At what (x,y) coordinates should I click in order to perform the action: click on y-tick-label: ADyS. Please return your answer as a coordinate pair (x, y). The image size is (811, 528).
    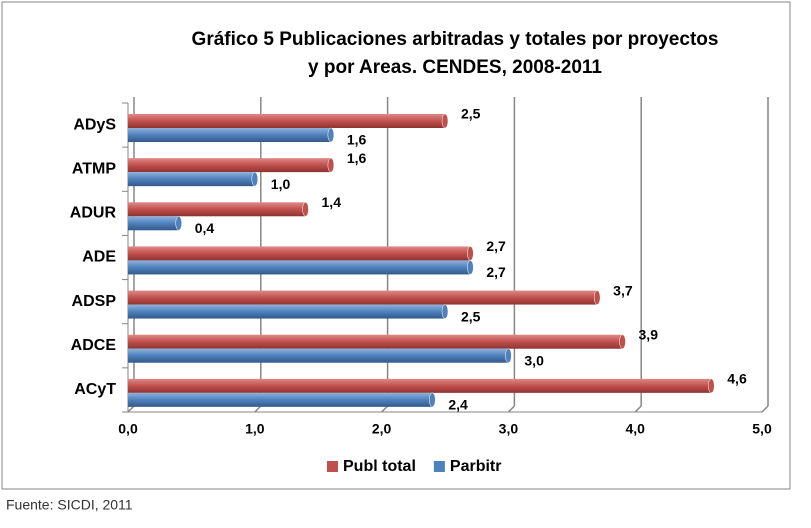
    Looking at the image, I should click on (94, 124).